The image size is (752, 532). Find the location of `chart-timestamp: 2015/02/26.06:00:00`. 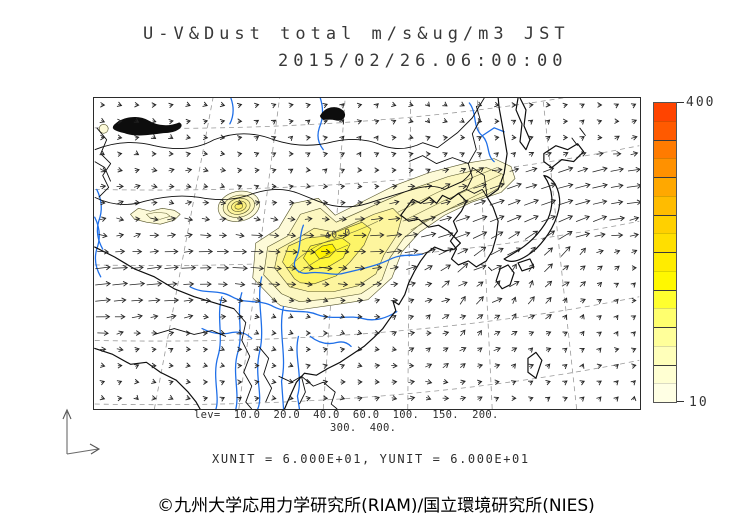

chart-timestamp: 2015/02/26.06:00:00 is located at coordinates (423, 61).